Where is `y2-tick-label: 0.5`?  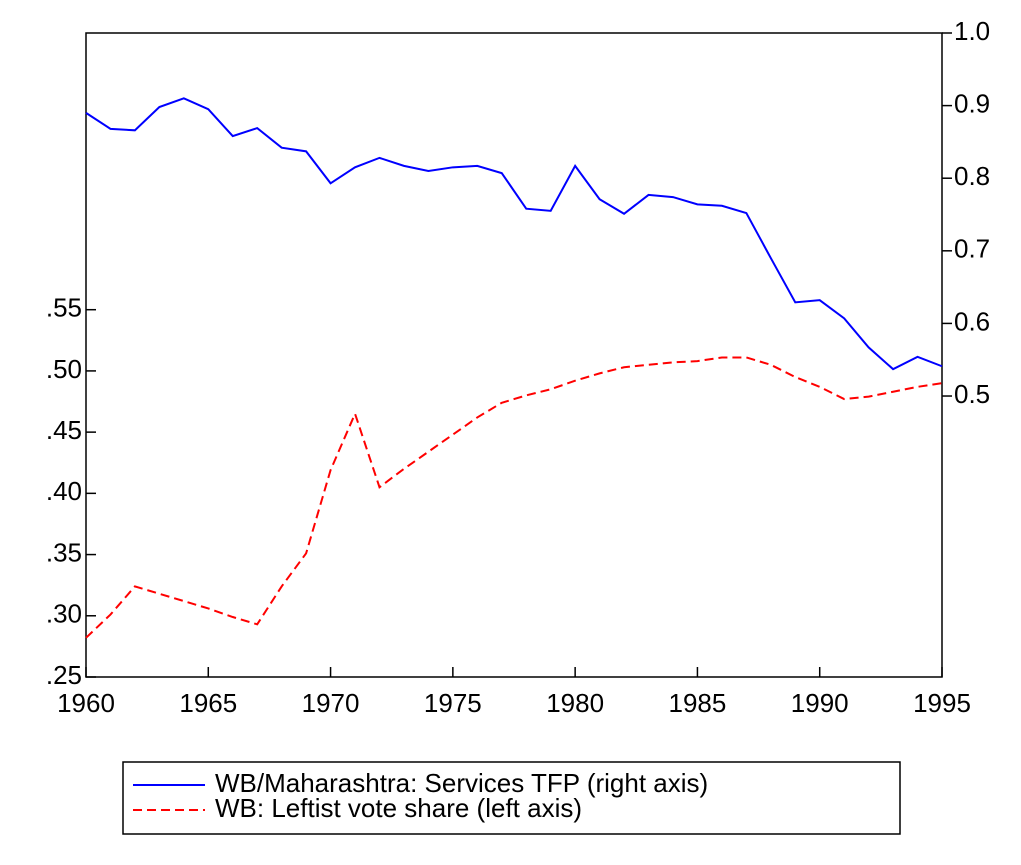
y2-tick-label: 0.5 is located at coordinates (972, 394).